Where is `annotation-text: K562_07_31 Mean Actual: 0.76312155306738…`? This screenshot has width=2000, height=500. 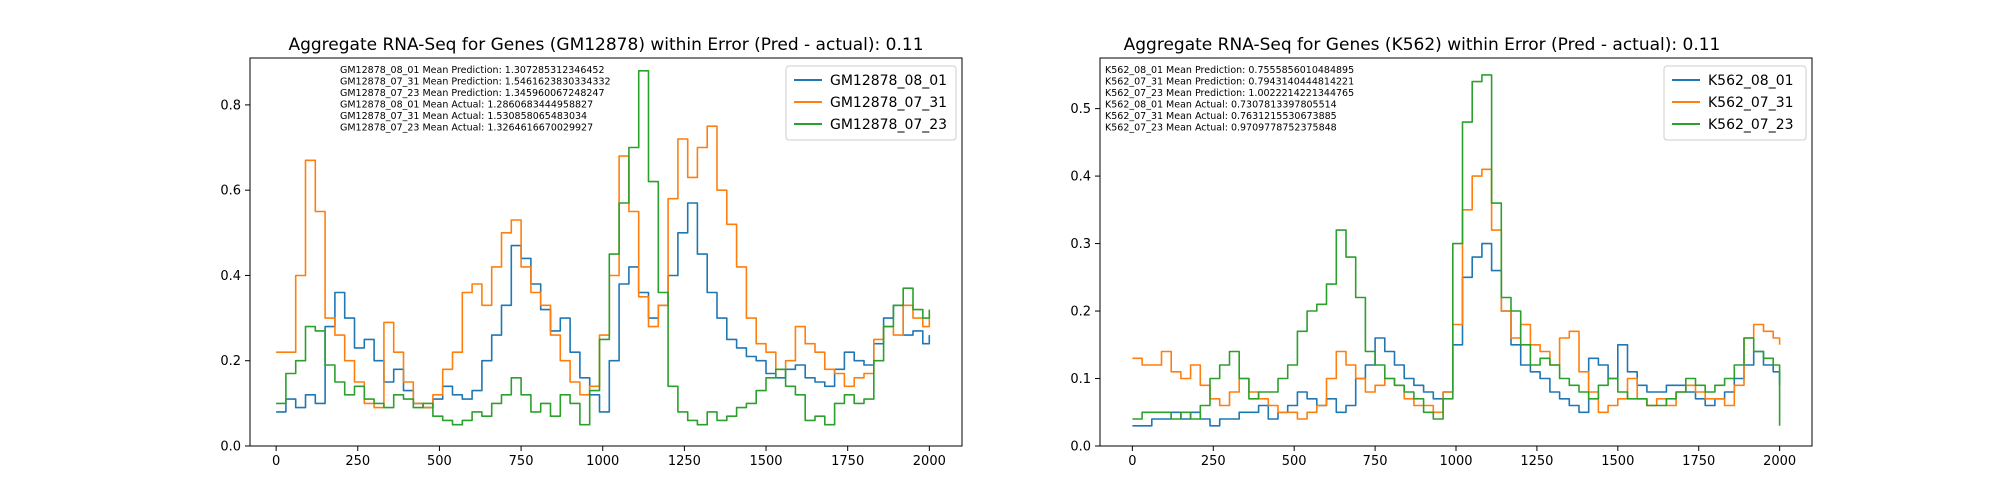
annotation-text: K562_07_31 Mean Actual: 0.76312155306738… is located at coordinates (1221, 116).